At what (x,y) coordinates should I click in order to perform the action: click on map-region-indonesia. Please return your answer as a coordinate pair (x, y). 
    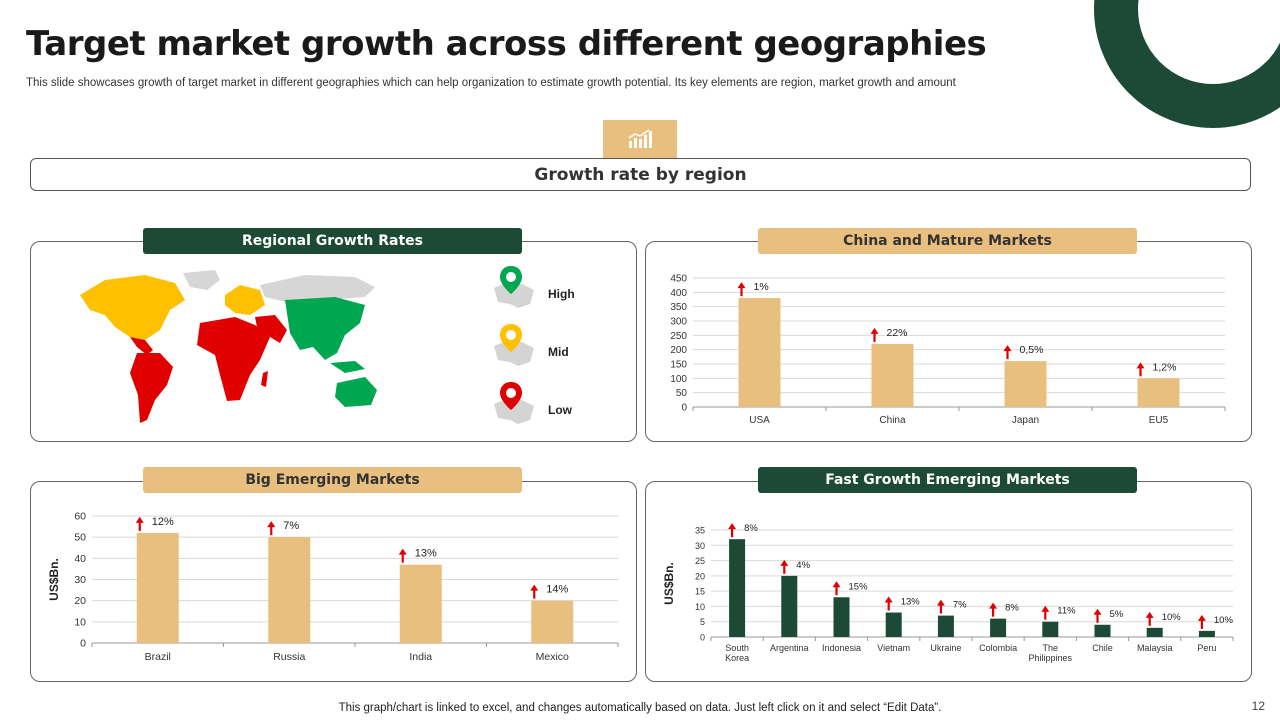
    Looking at the image, I should click on (347, 367).